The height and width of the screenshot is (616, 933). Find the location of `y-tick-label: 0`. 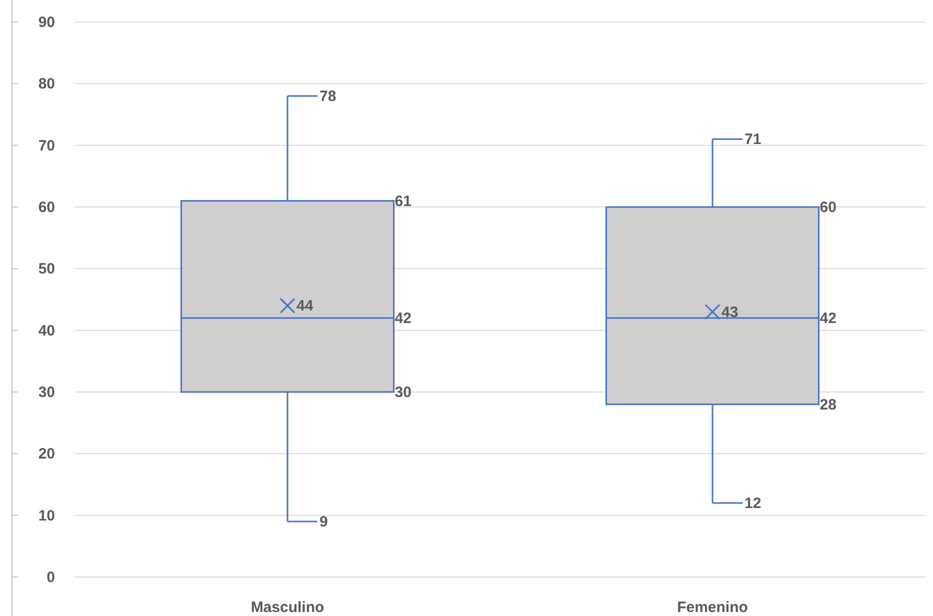

y-tick-label: 0 is located at coordinates (50, 577).